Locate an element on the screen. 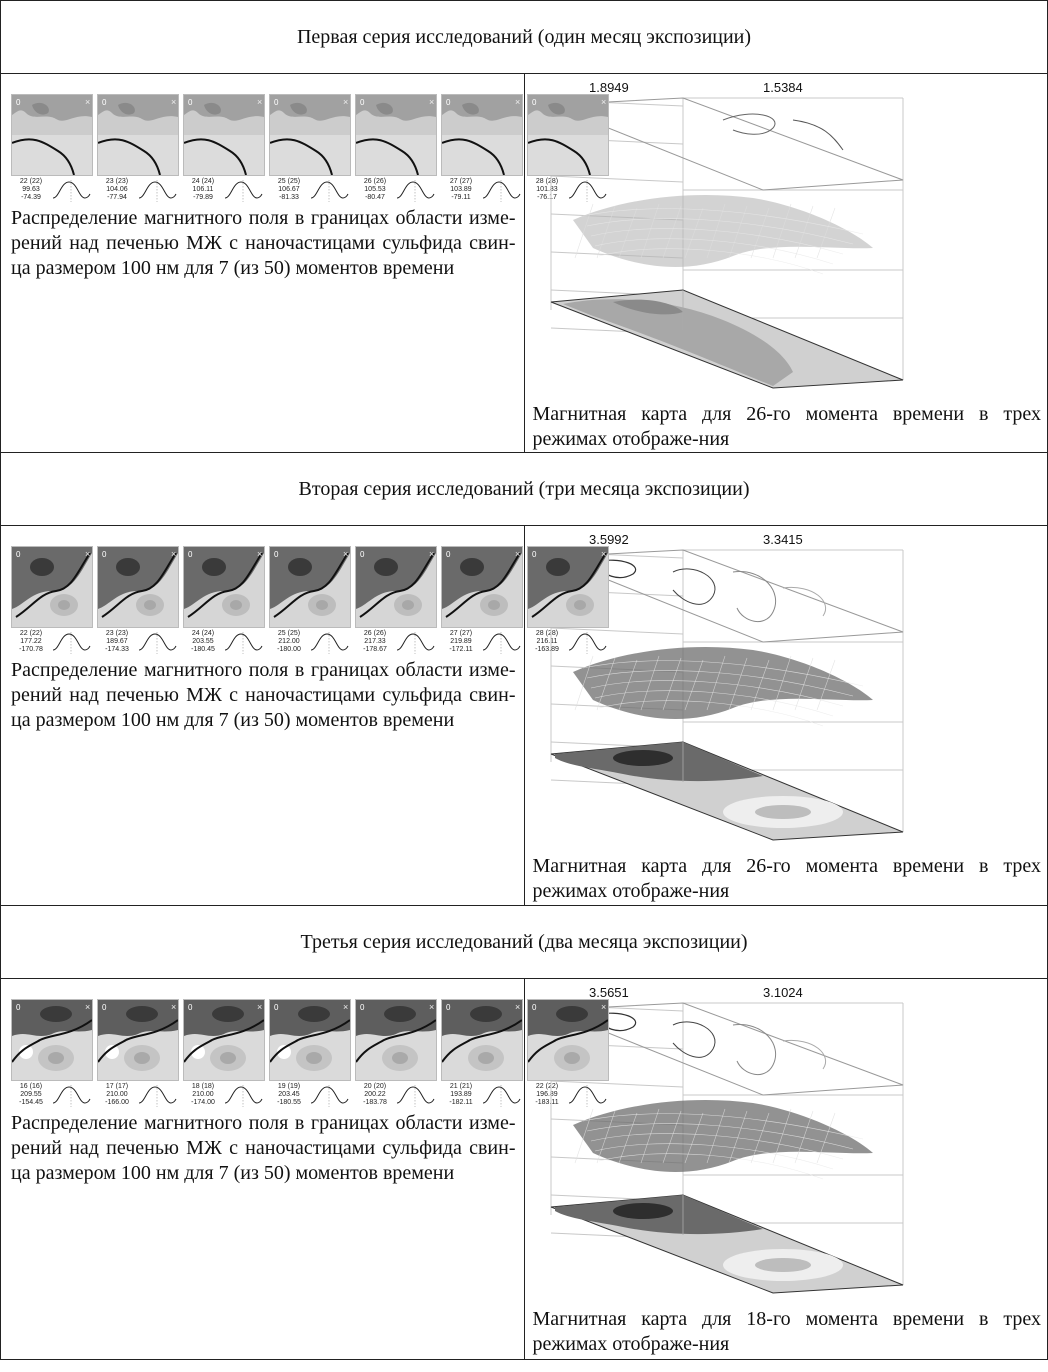 Image resolution: width=1048 pixels, height=1372 pixels. mini-map-id: 25 (25) is located at coordinates (289, 181).